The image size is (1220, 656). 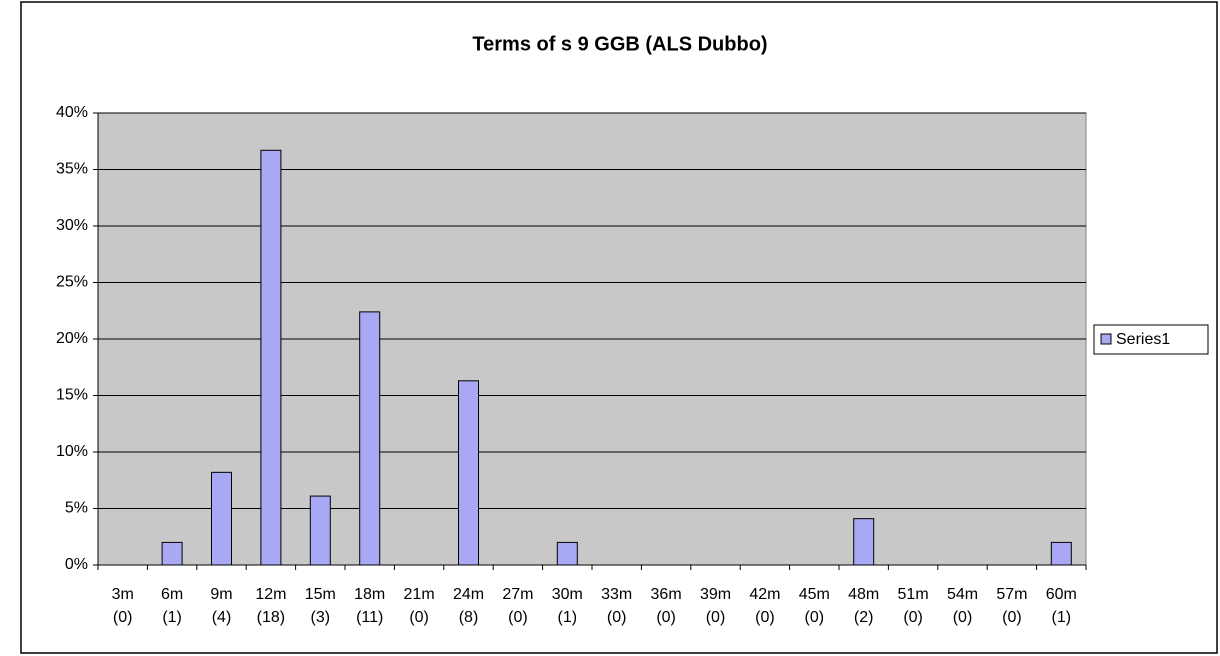 I want to click on x-tick-label: 42m, so click(x=764, y=594).